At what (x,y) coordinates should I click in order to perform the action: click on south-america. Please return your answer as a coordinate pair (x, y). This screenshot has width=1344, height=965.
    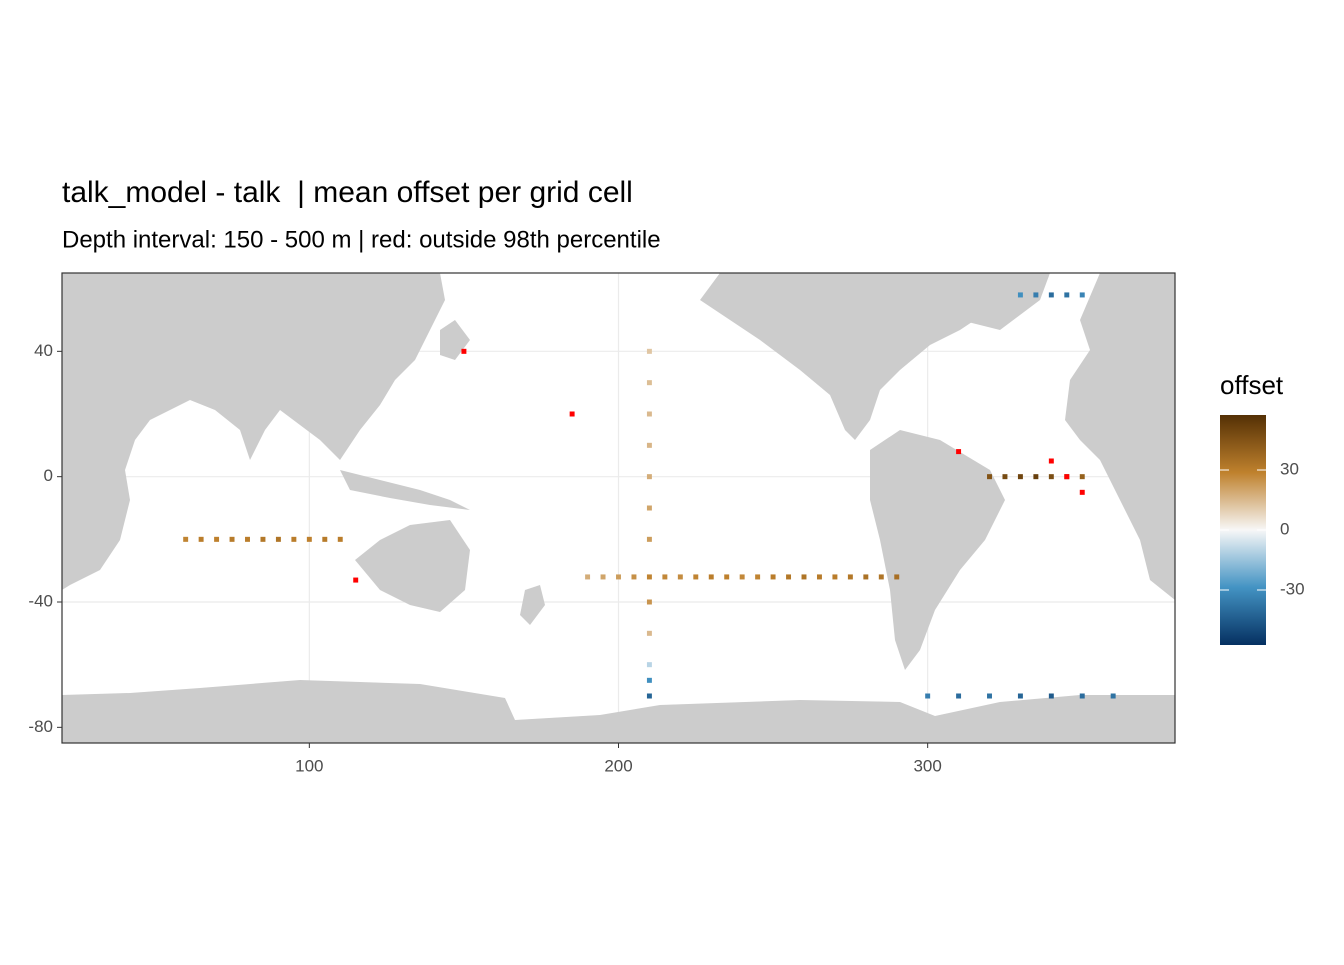
    Looking at the image, I should click on (937, 550).